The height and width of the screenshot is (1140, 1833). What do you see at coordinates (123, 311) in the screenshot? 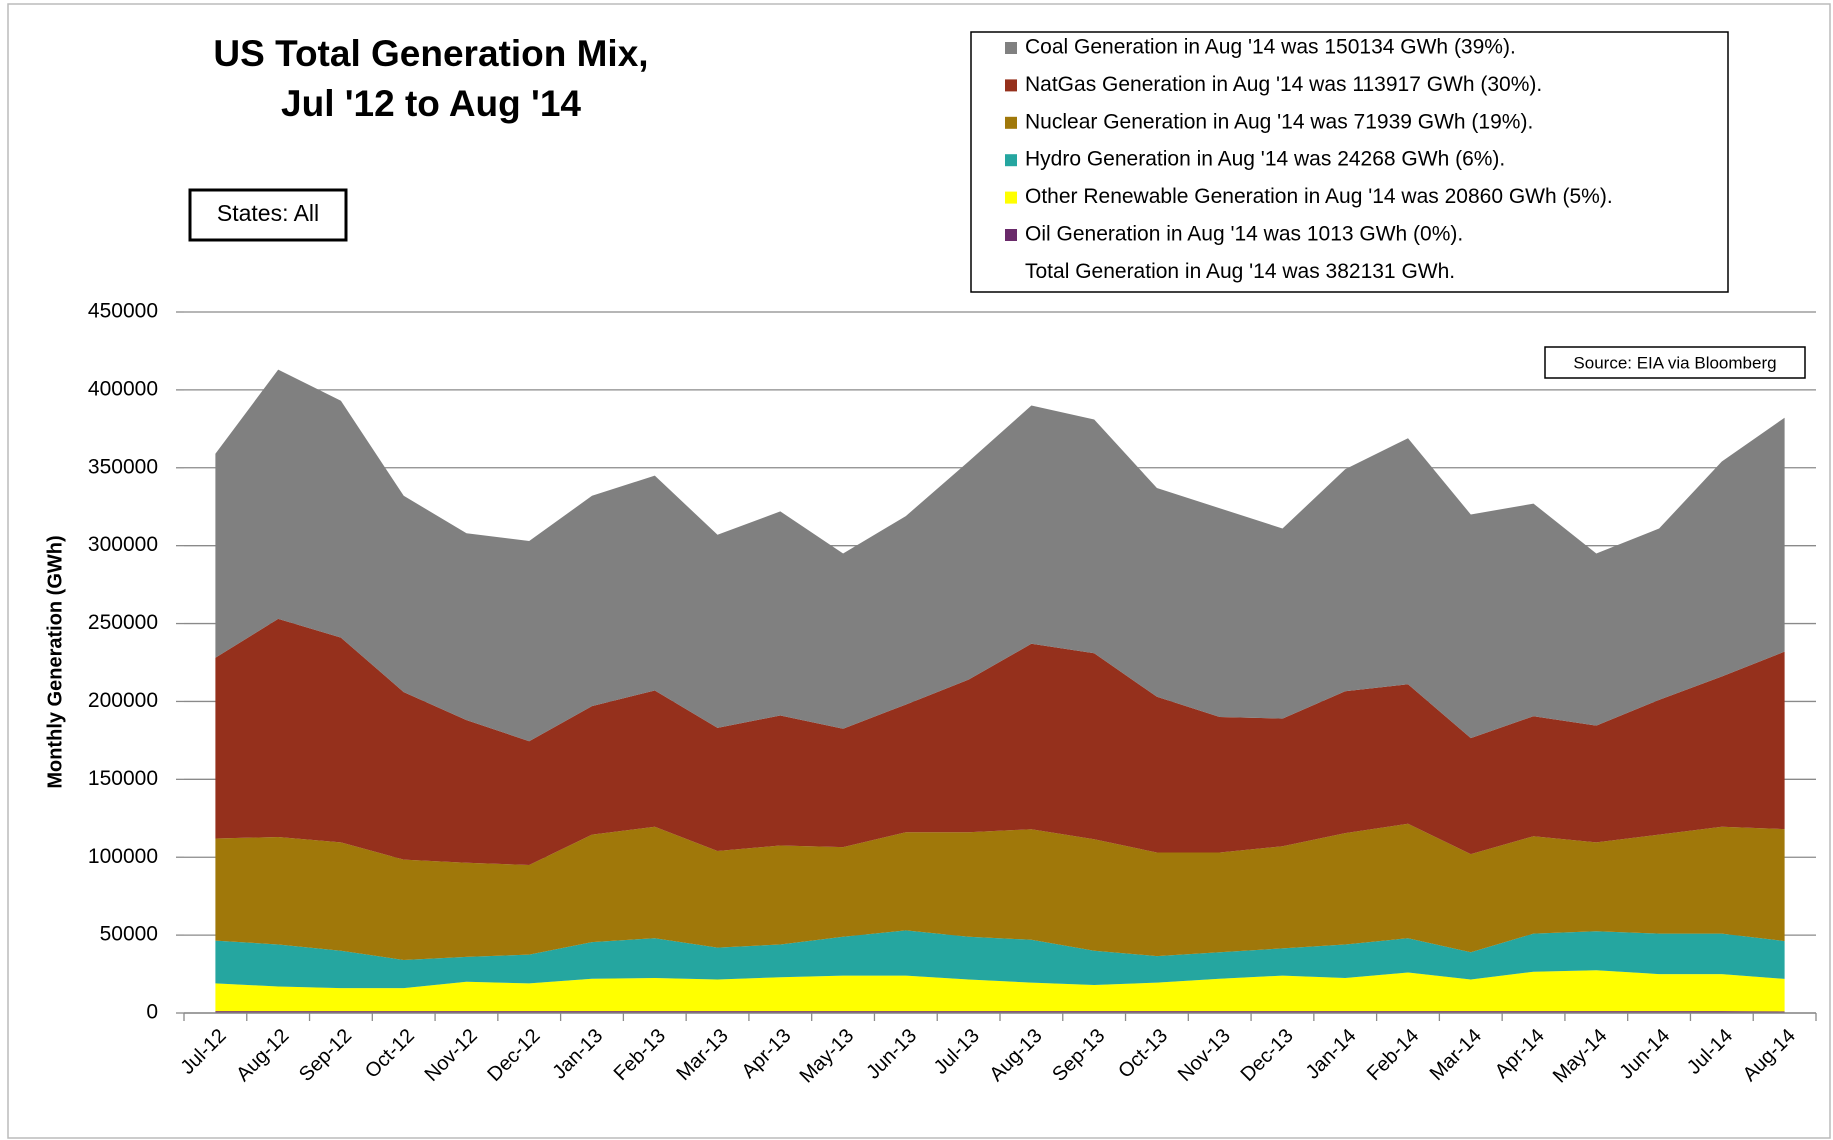
I see `y-tick-label: 450000` at bounding box center [123, 311].